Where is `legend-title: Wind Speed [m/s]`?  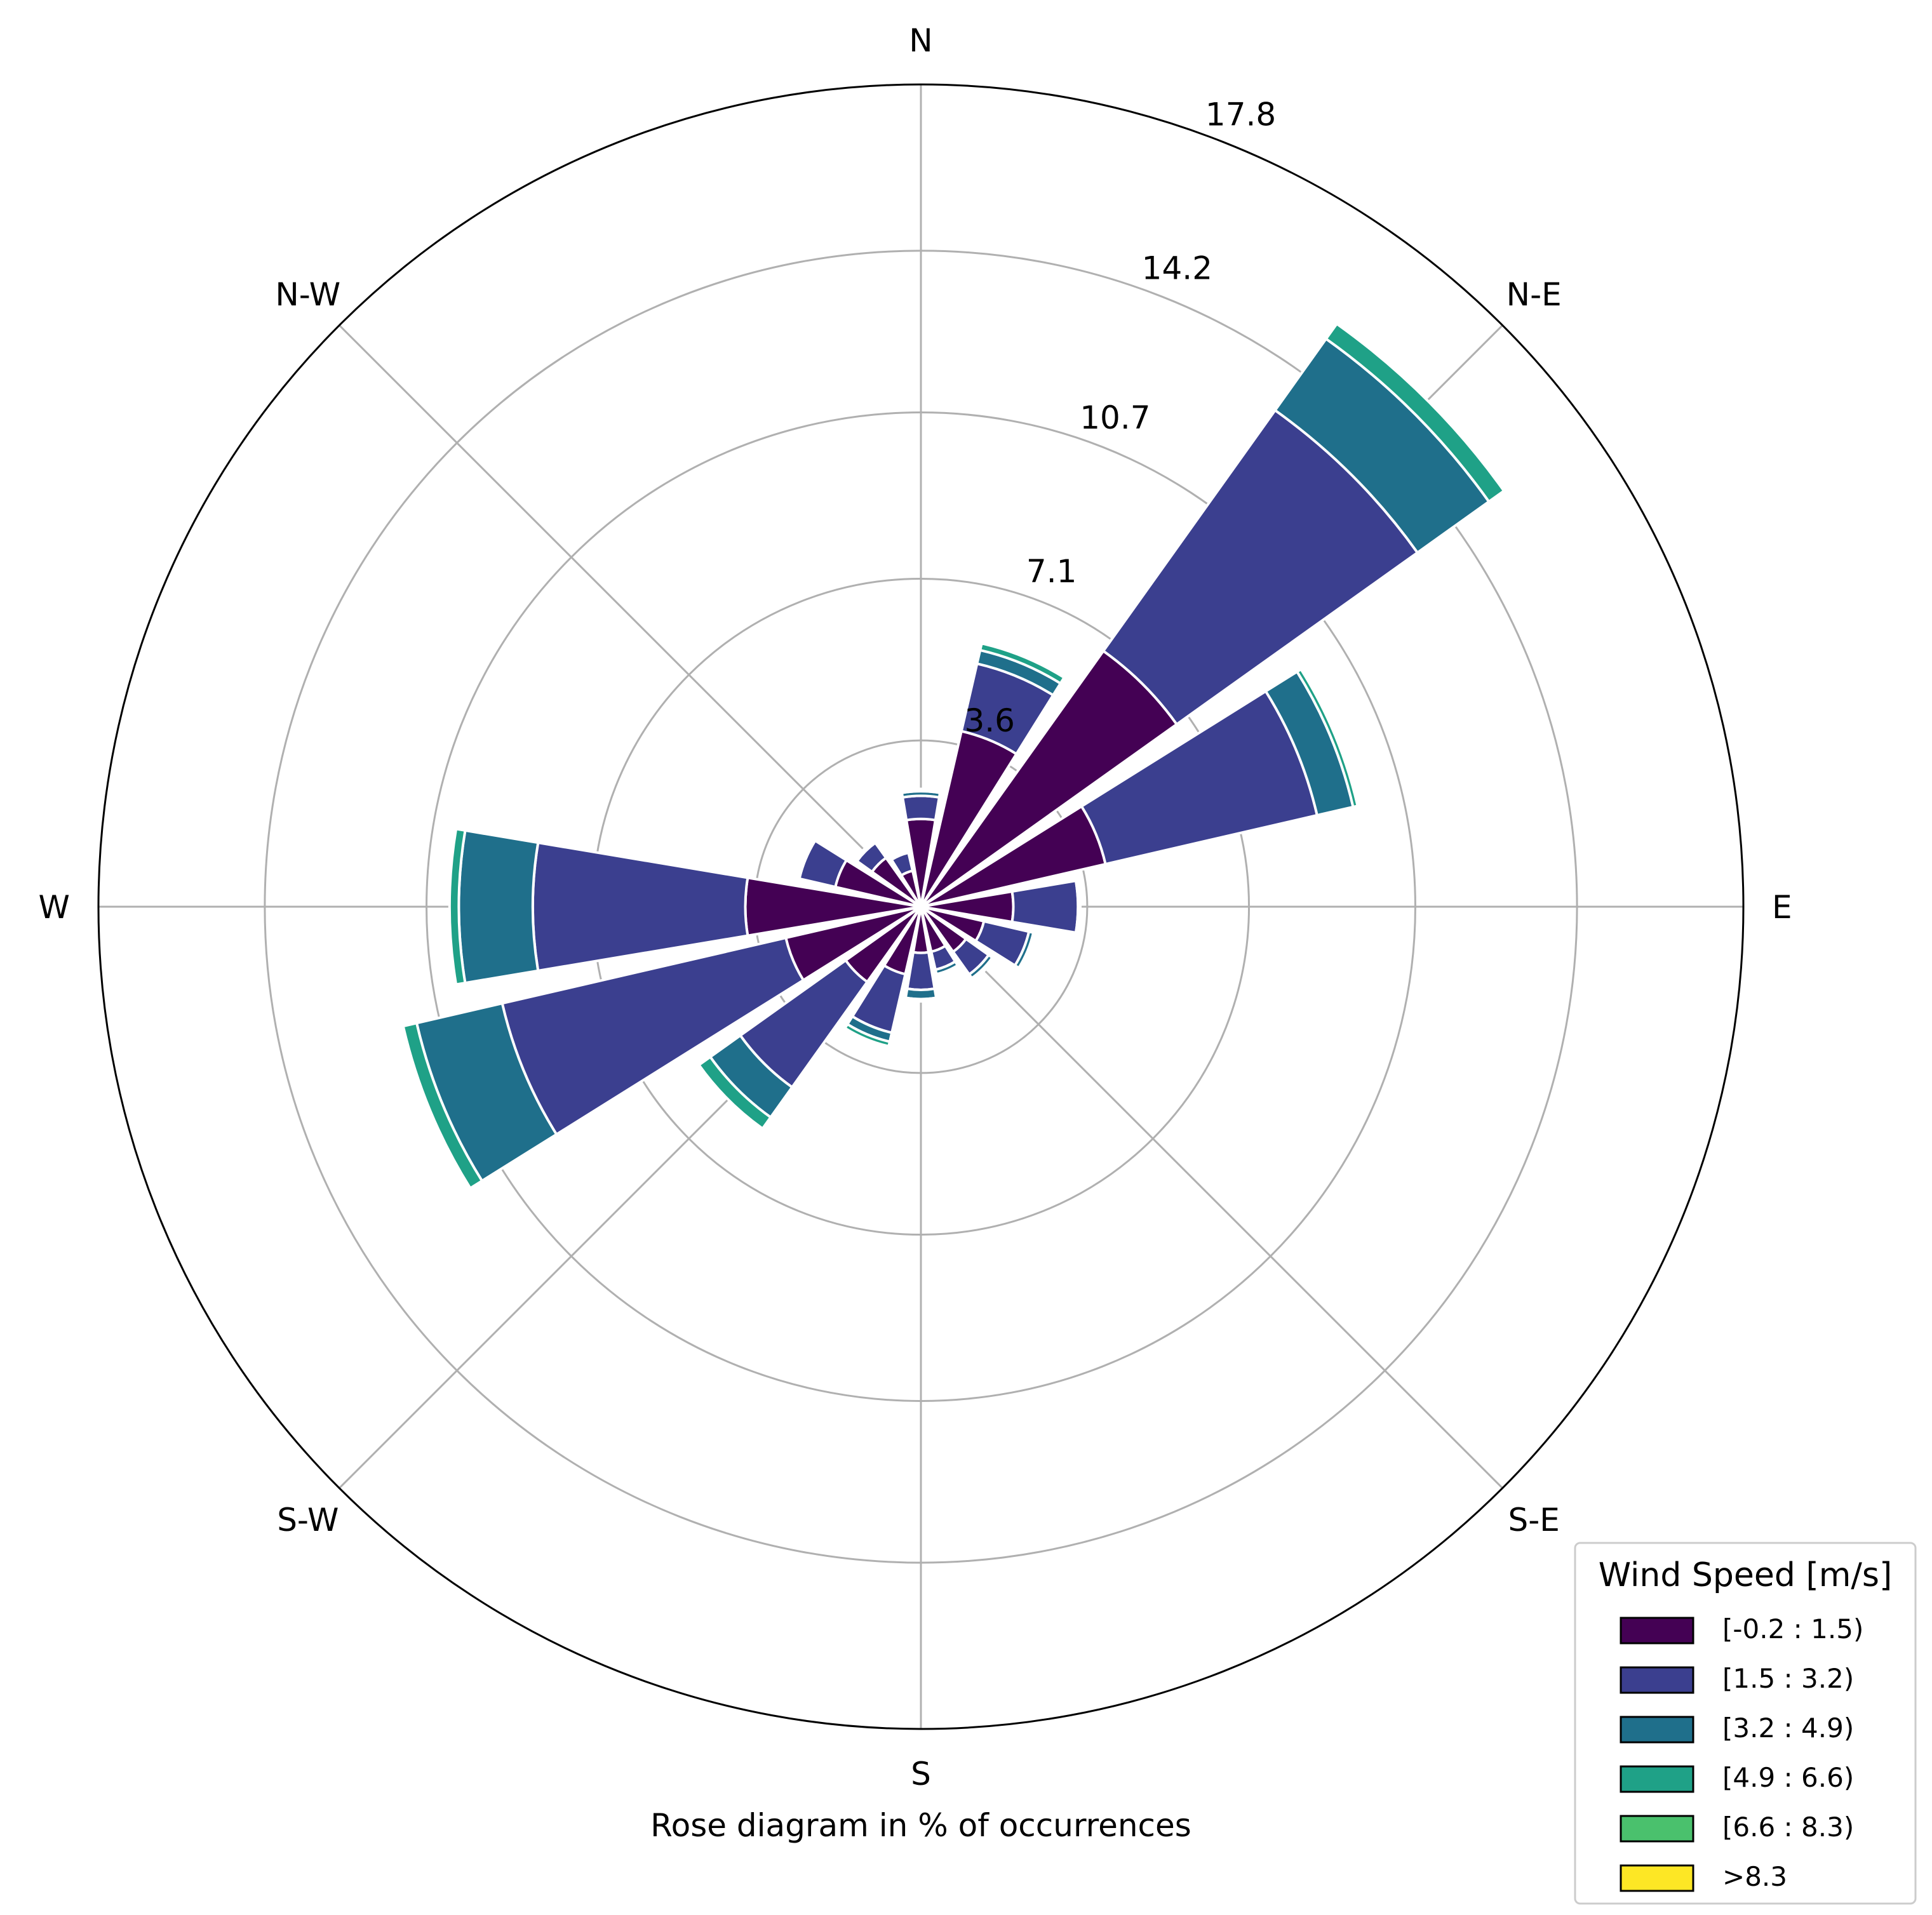 legend-title: Wind Speed [m/s] is located at coordinates (1746, 1575).